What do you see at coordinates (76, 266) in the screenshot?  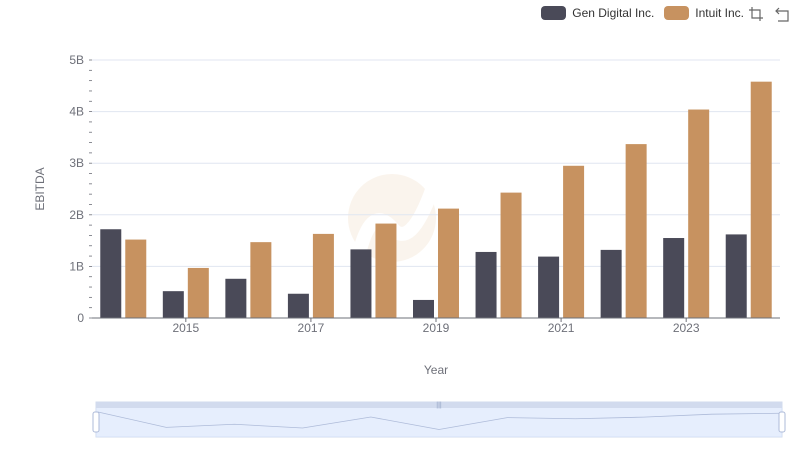 I see `y-tick-label: 1B` at bounding box center [76, 266].